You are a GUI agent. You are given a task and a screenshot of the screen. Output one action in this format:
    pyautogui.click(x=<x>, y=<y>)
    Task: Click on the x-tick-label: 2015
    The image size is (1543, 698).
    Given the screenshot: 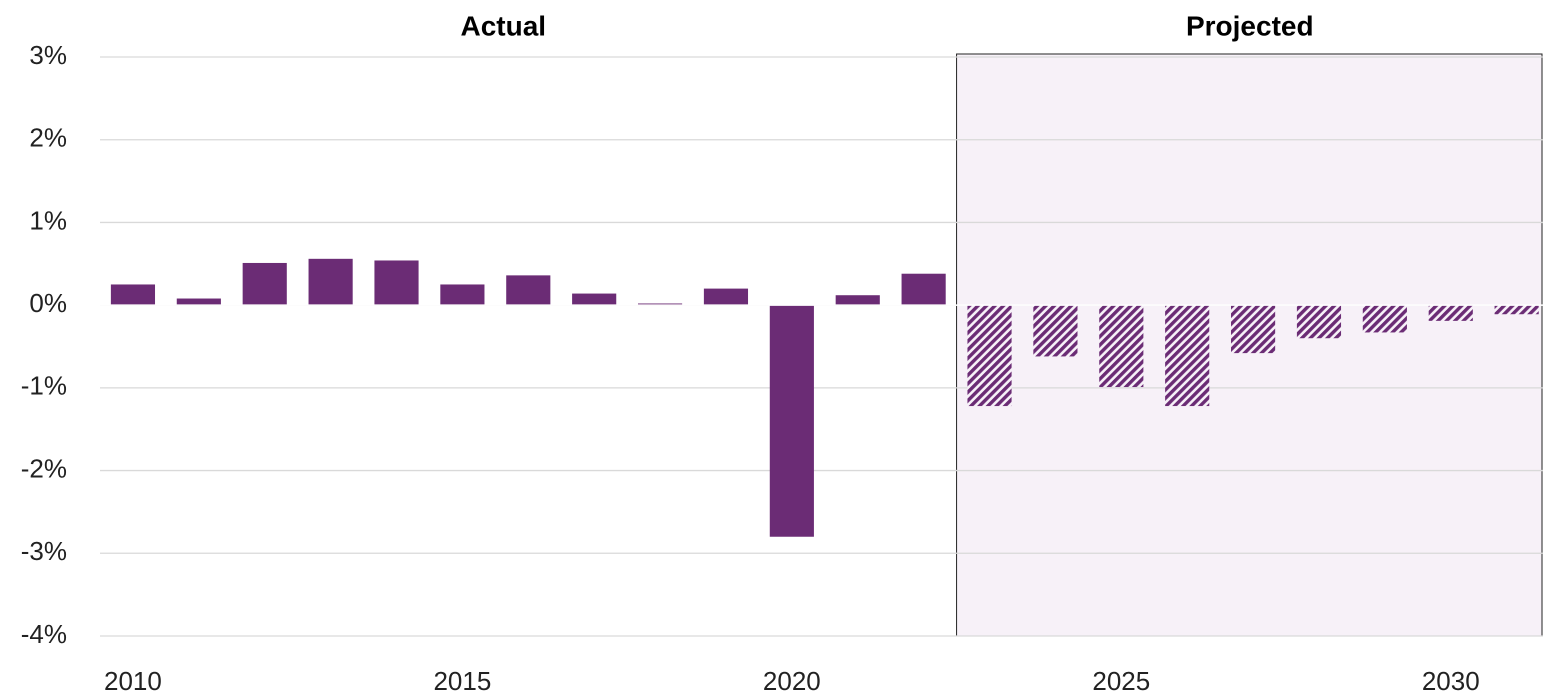 What is the action you would take?
    pyautogui.click(x=462, y=681)
    